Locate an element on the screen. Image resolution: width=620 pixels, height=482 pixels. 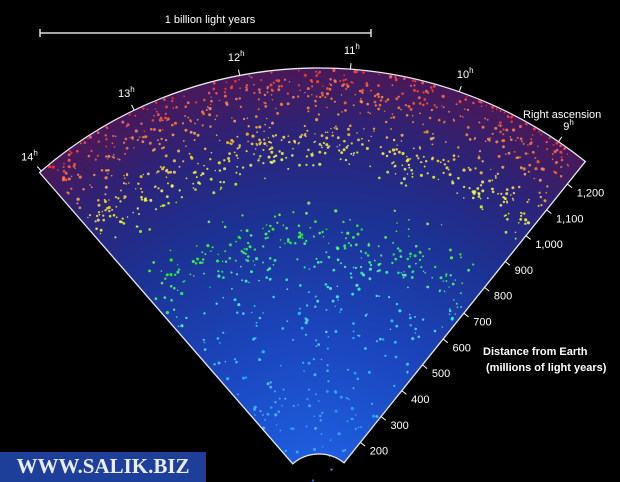
distance-tick is located at coordinates (363, 444).